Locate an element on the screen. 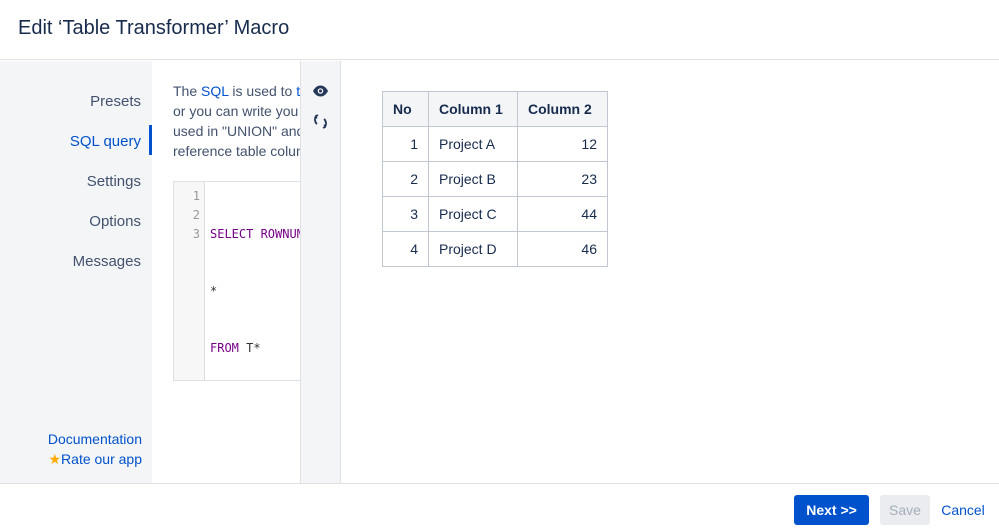 The image size is (999, 531). sidebar-item-messages: Messages is located at coordinates (106, 261).